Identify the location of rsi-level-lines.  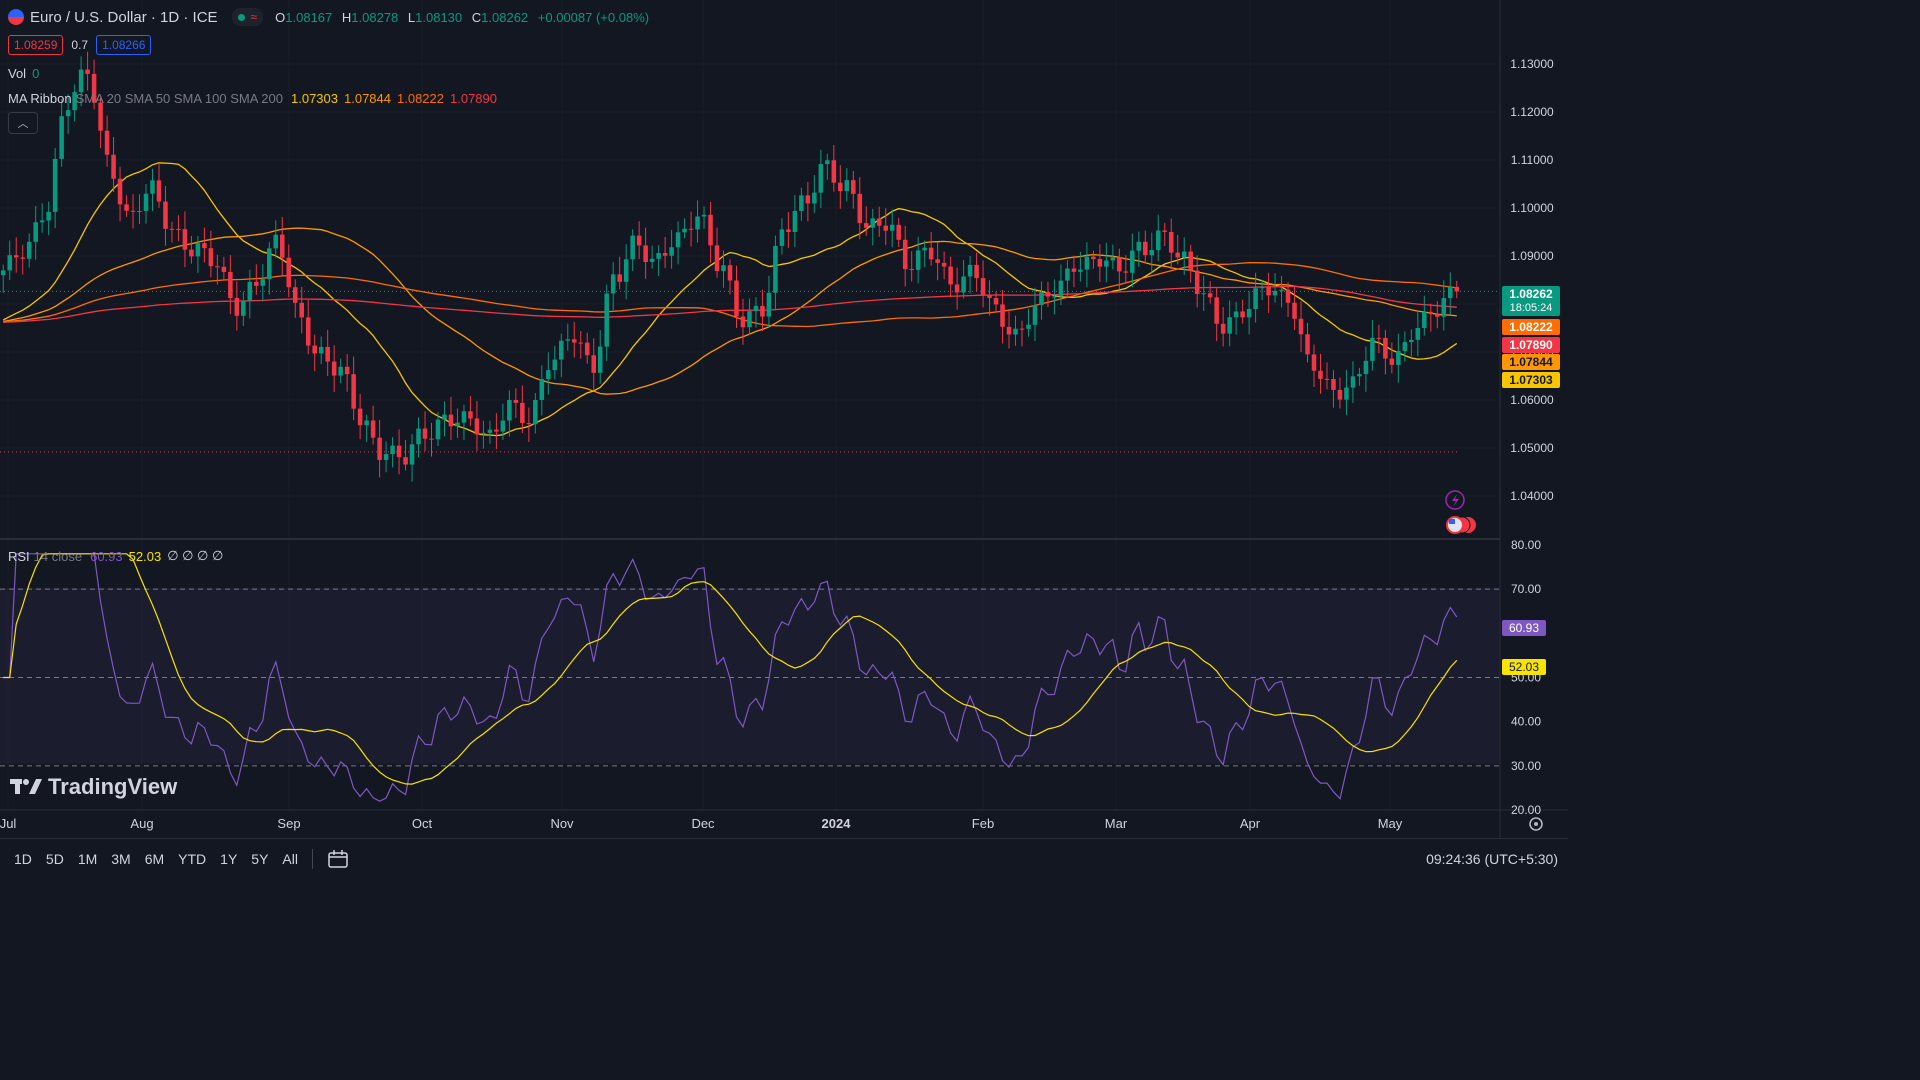
(750, 677).